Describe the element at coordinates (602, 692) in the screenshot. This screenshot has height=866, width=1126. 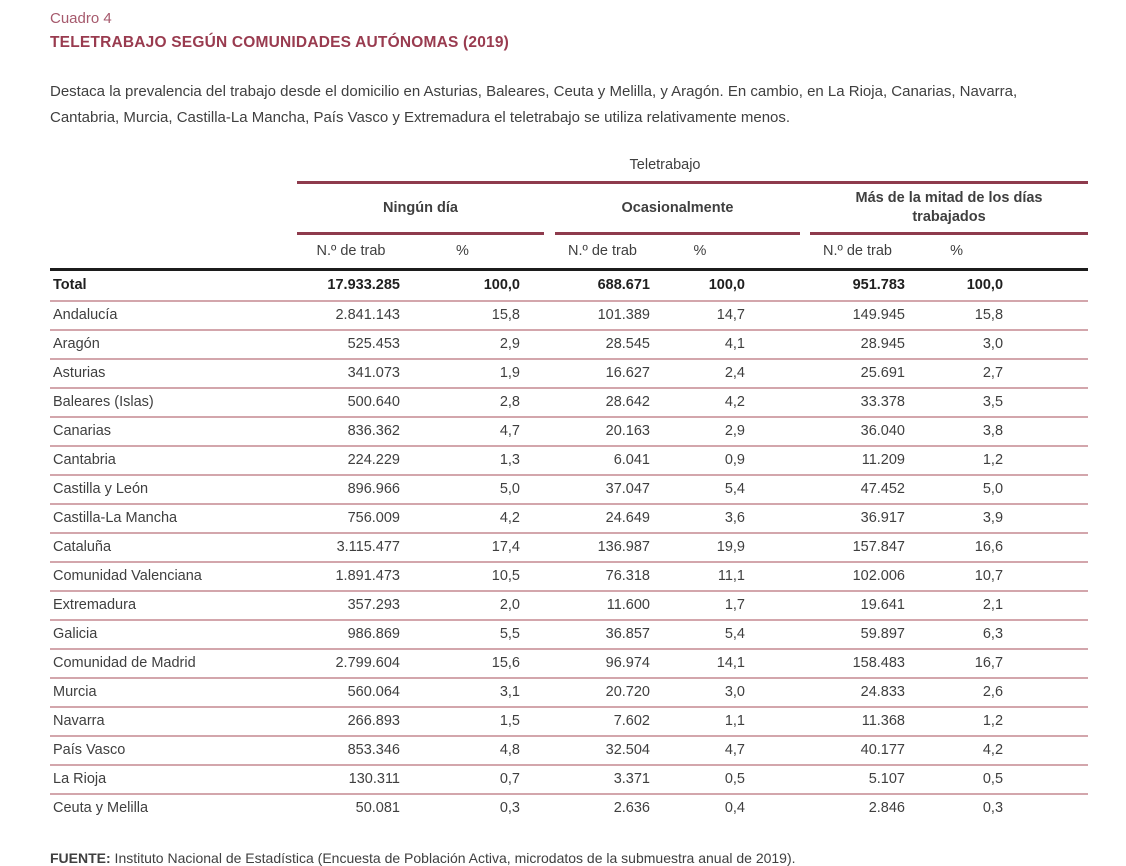
I see `ocasionalmente-count-cell: 20.720` at that location.